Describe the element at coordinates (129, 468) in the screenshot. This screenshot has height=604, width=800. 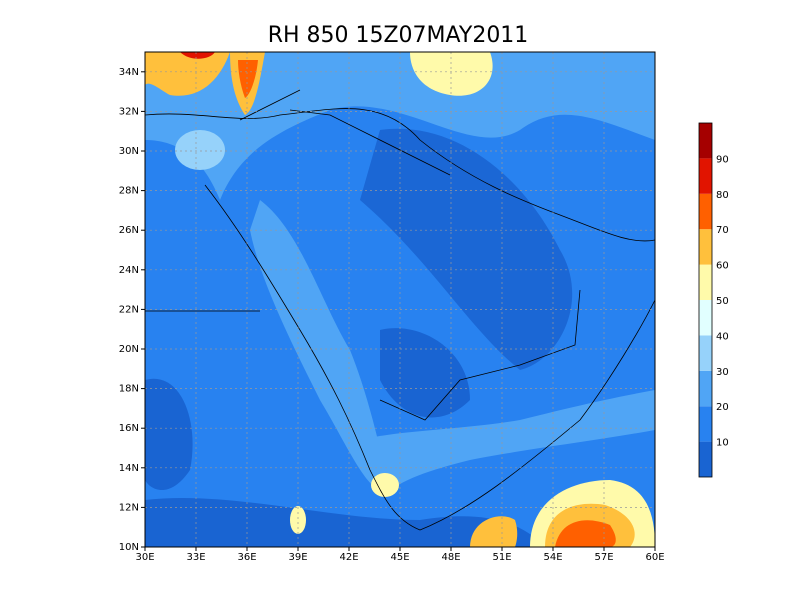
I see `lat-label: 14N` at that location.